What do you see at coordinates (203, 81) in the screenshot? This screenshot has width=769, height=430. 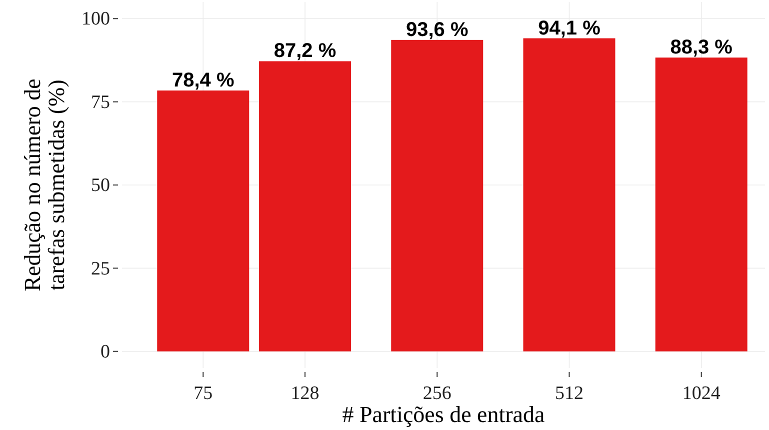 I see `data-label: 78,4 %` at bounding box center [203, 81].